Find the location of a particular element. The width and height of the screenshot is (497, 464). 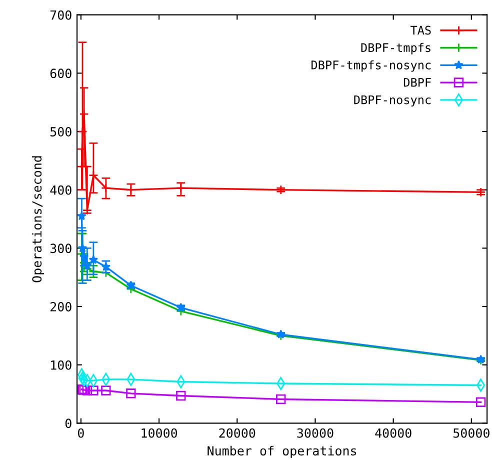

x-tick-label: 0 is located at coordinates (81, 433).